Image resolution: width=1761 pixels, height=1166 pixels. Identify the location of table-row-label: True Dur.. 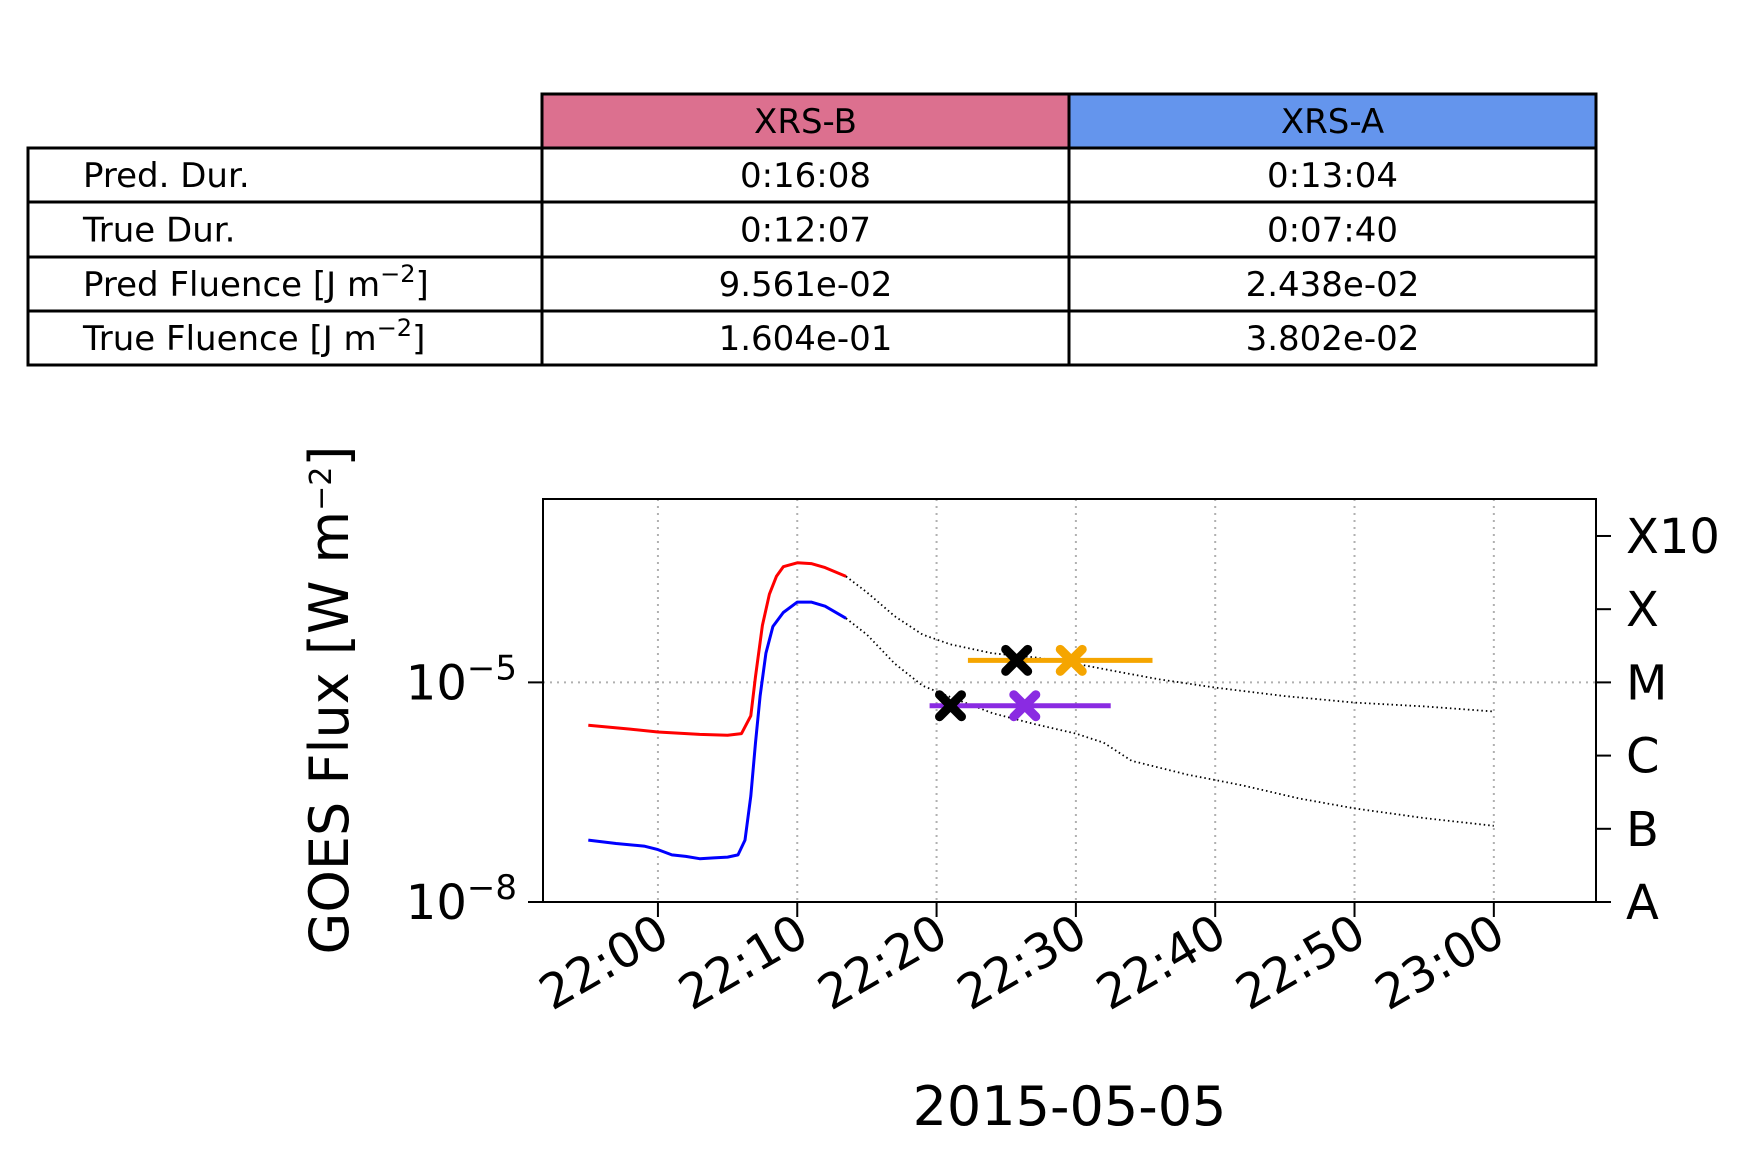
(158, 231).